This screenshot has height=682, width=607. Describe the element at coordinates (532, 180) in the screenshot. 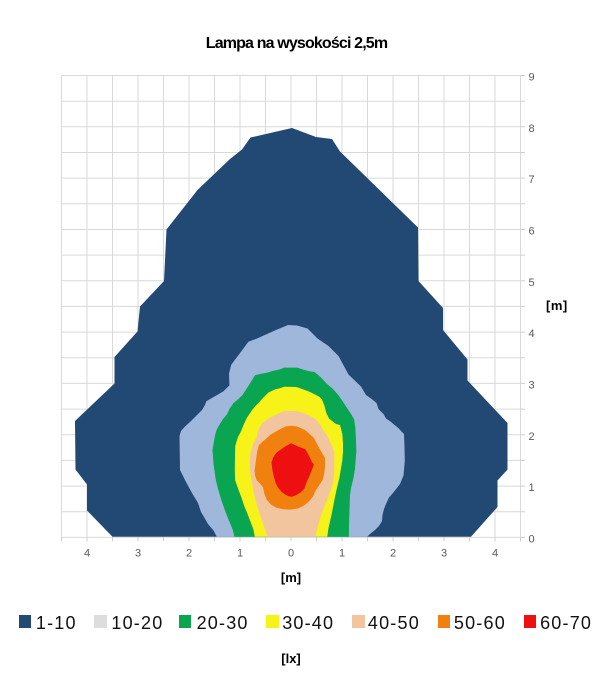

I see `svg-text: 7` at that location.